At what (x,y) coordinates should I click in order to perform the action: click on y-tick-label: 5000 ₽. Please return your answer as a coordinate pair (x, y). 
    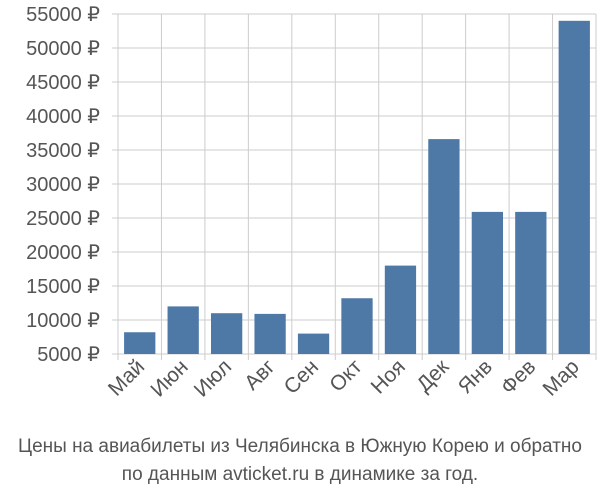
    Looking at the image, I should click on (68, 355).